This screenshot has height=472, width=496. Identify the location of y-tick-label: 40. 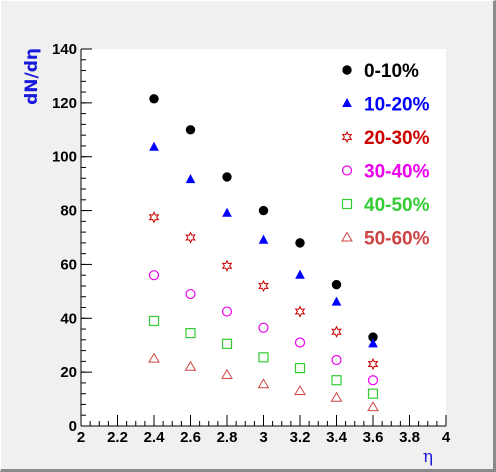
(68, 318).